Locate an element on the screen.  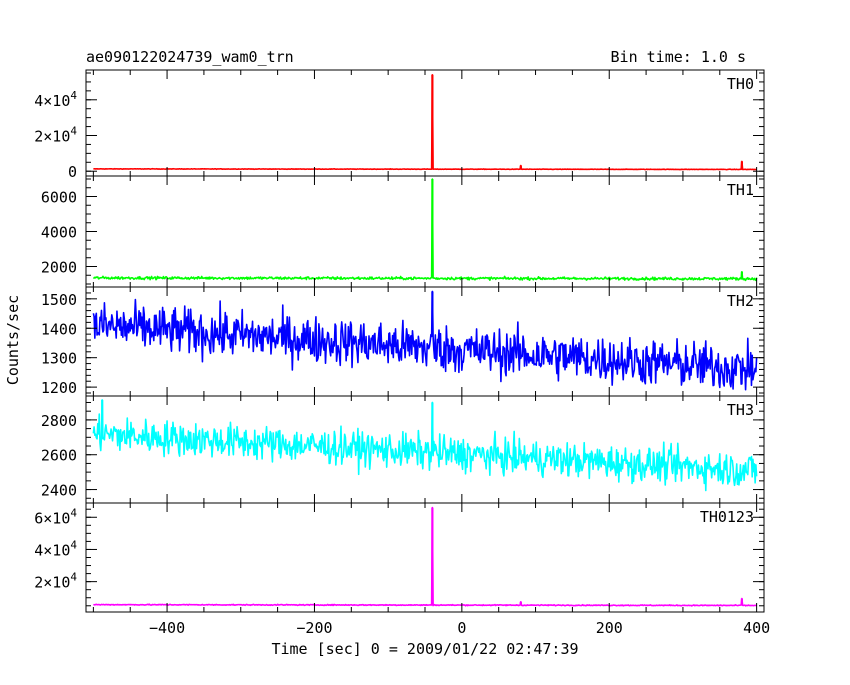
y-tick-label: 2800 is located at coordinates (59, 421).